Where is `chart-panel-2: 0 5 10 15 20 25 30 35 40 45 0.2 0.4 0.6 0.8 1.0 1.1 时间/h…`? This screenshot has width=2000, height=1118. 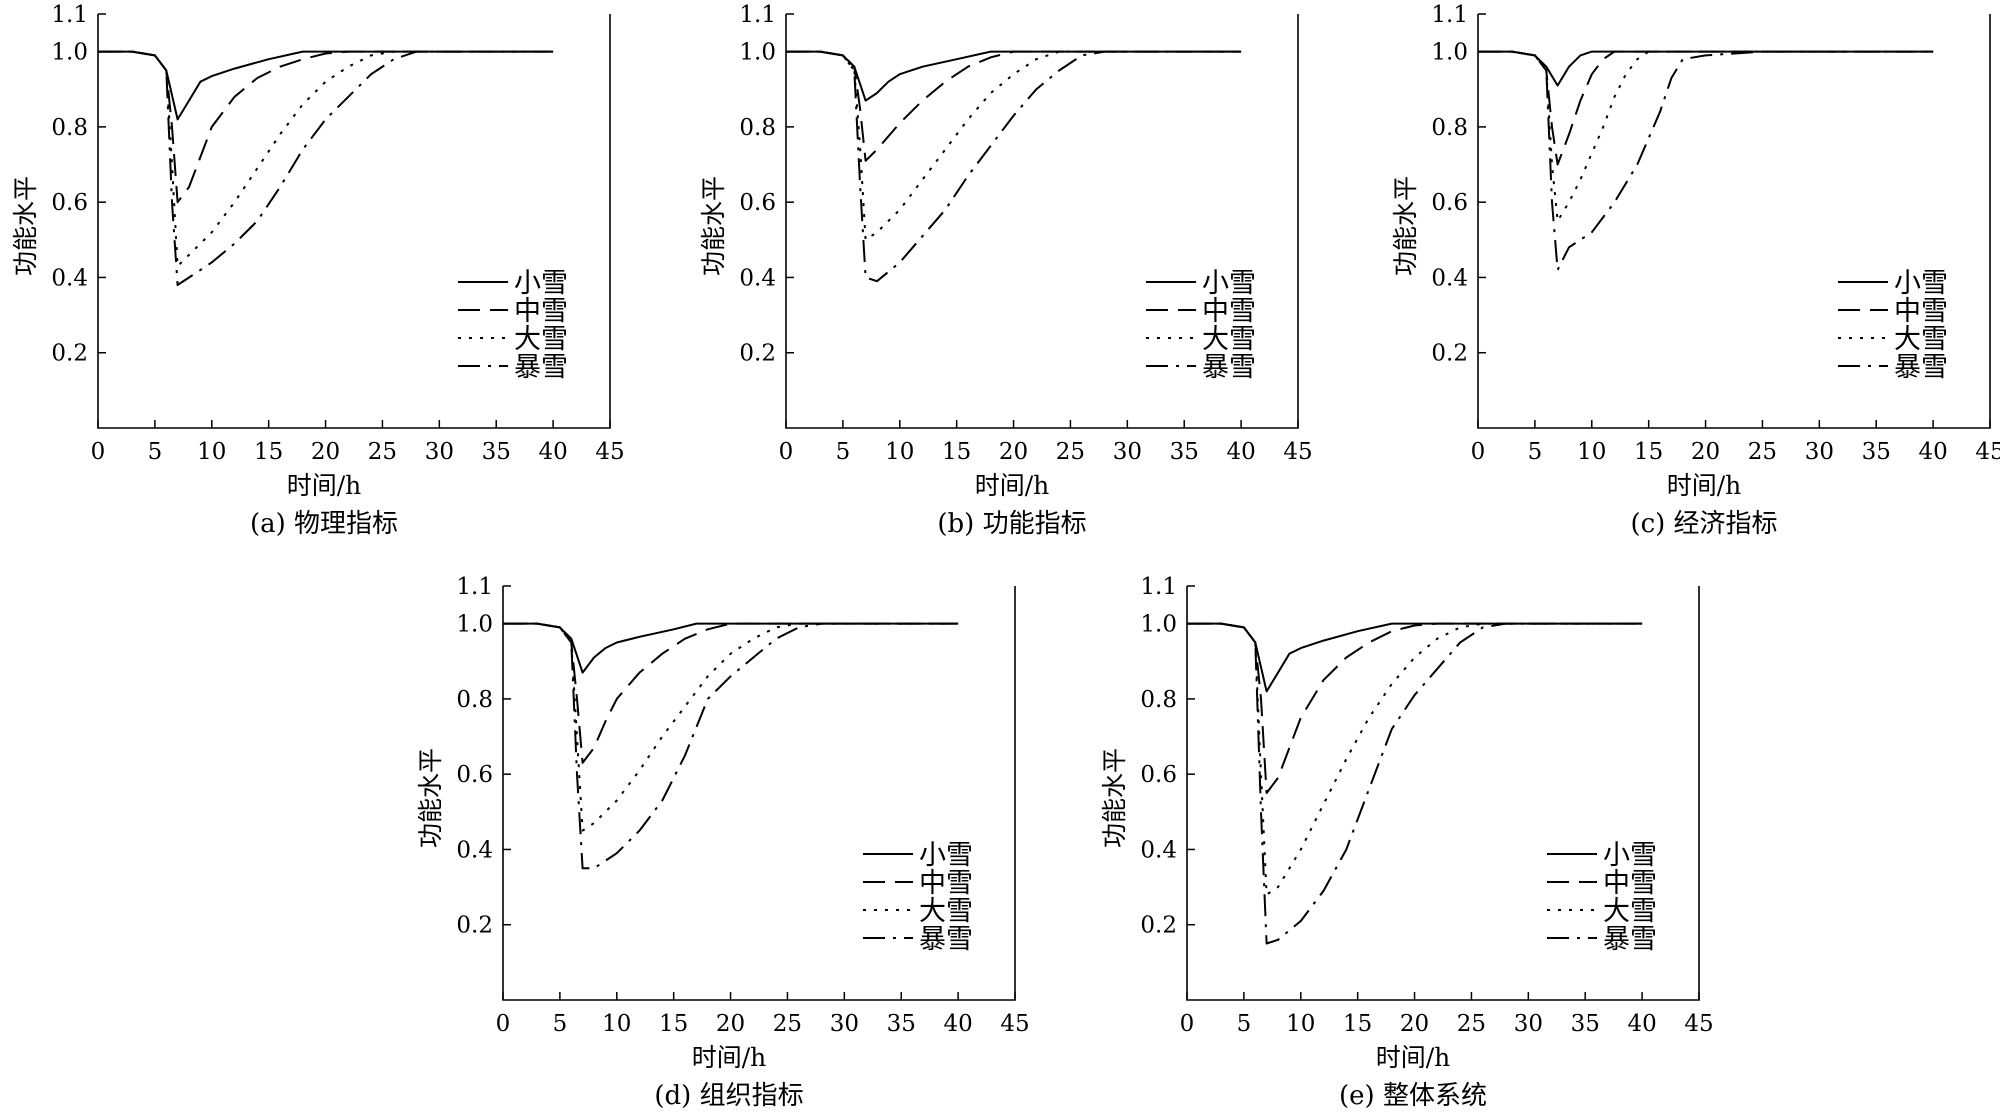
chart-panel-2: 0 5 10 15 20 25 30 35 40 45 0.2 0.4 0.6 0.8 1.0 1.1 时间/h… is located at coordinates (1006, 270).